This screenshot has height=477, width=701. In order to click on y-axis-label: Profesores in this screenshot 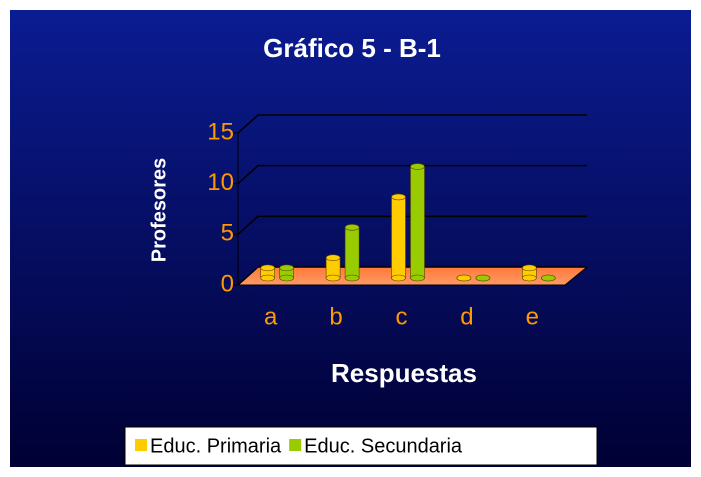, I will do `click(159, 210)`.